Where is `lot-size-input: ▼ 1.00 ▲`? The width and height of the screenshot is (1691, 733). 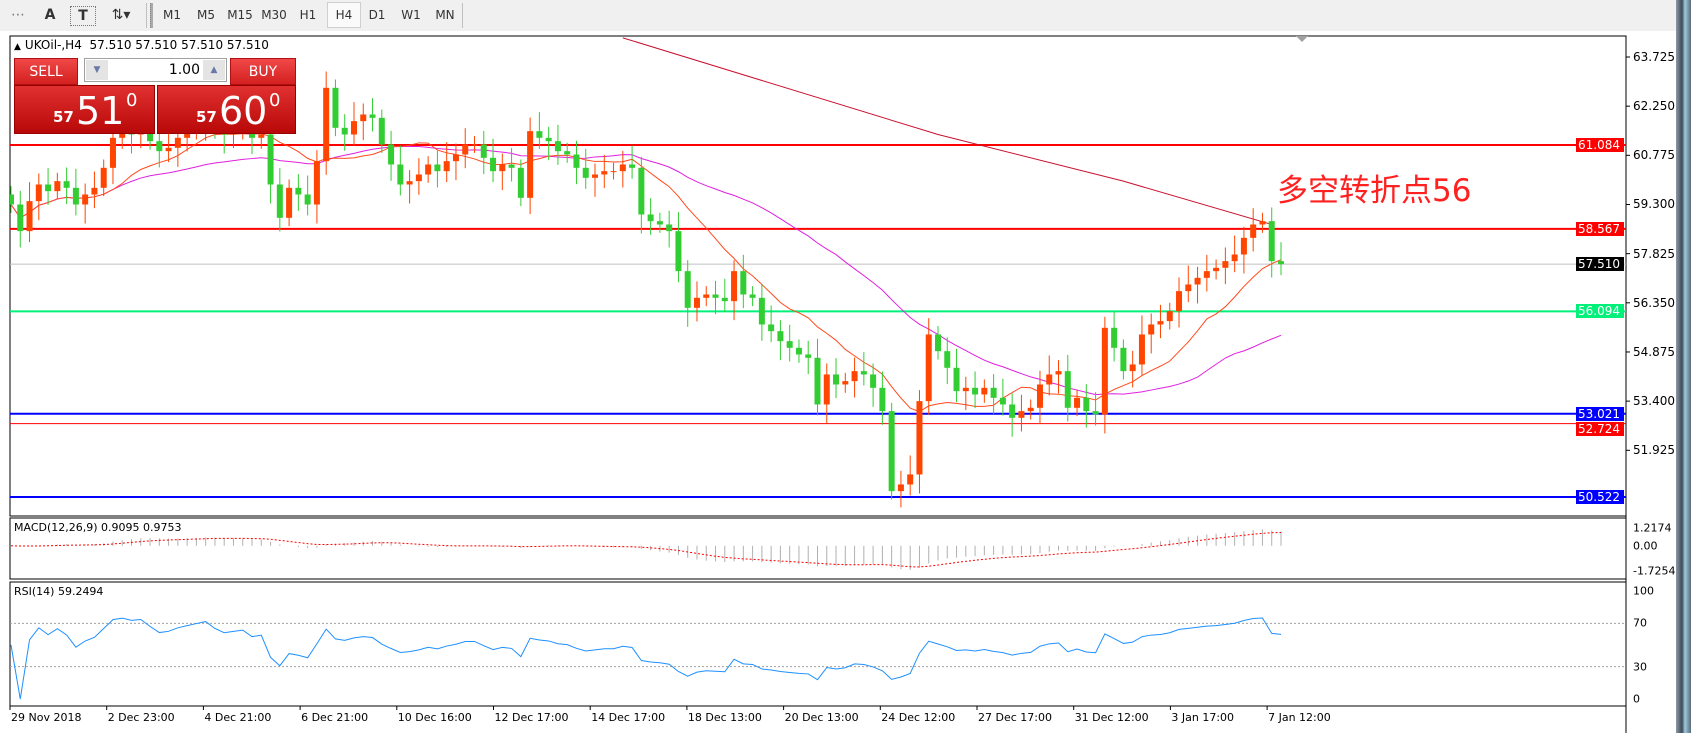
lot-size-input: ▼ 1.00 ▲ is located at coordinates (155, 70).